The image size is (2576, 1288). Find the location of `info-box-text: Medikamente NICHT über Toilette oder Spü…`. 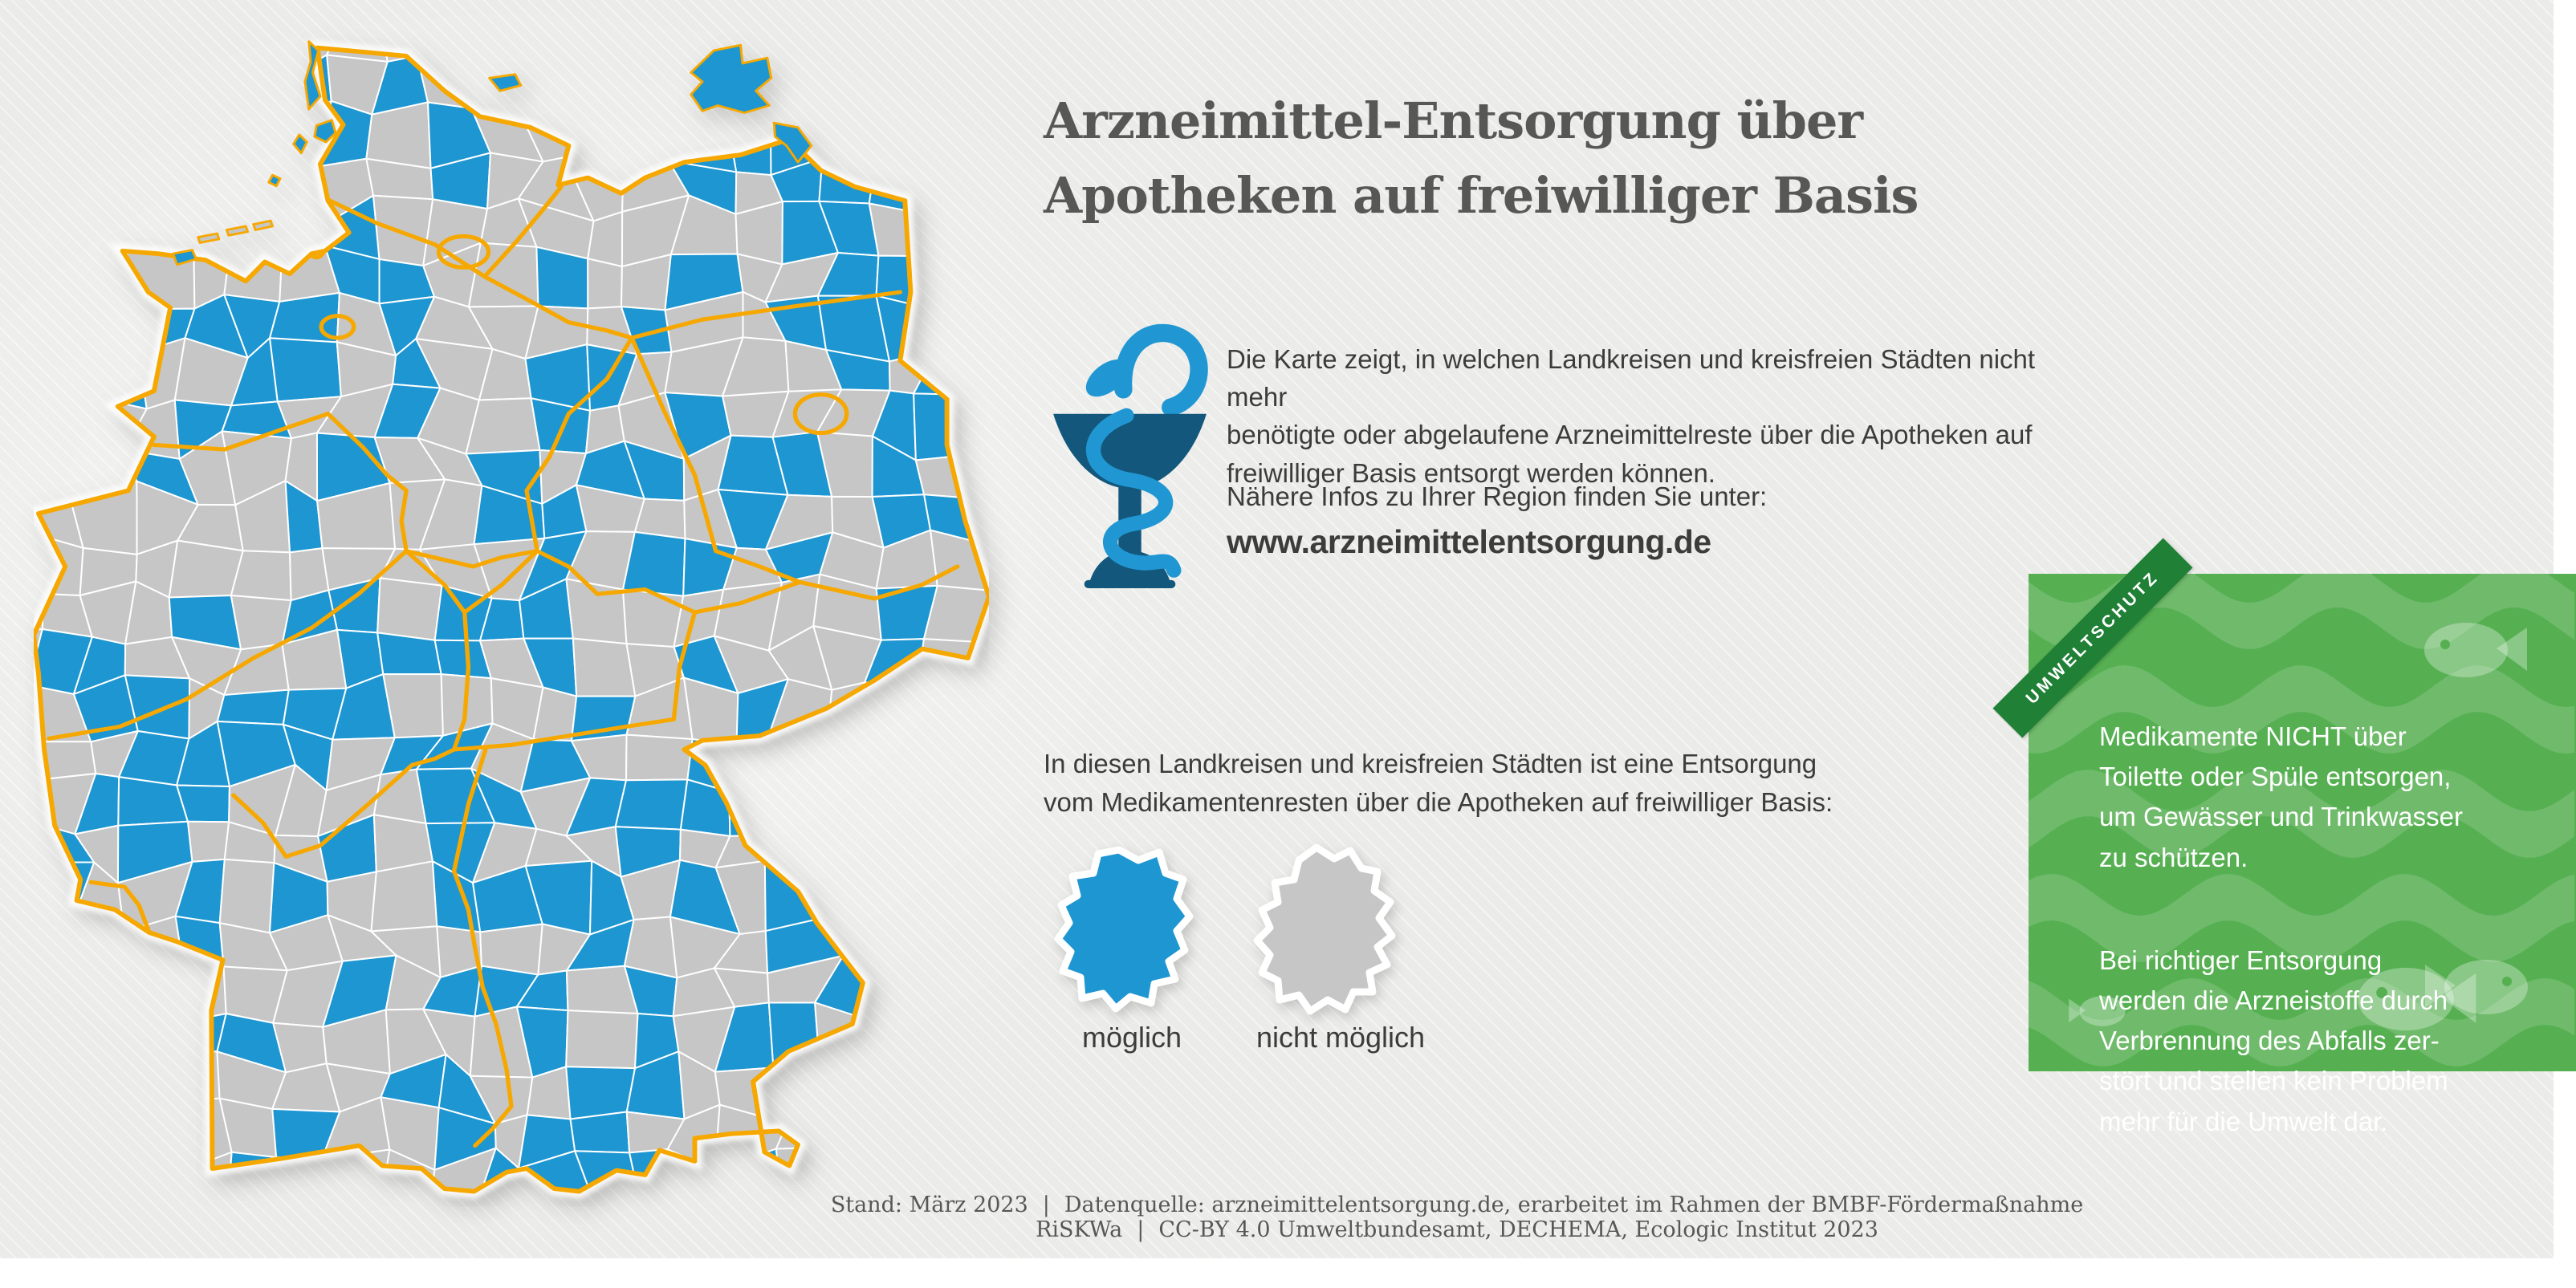

info-box-text: Medikamente NICHT über Toilette oder Spü… is located at coordinates (2316, 941).